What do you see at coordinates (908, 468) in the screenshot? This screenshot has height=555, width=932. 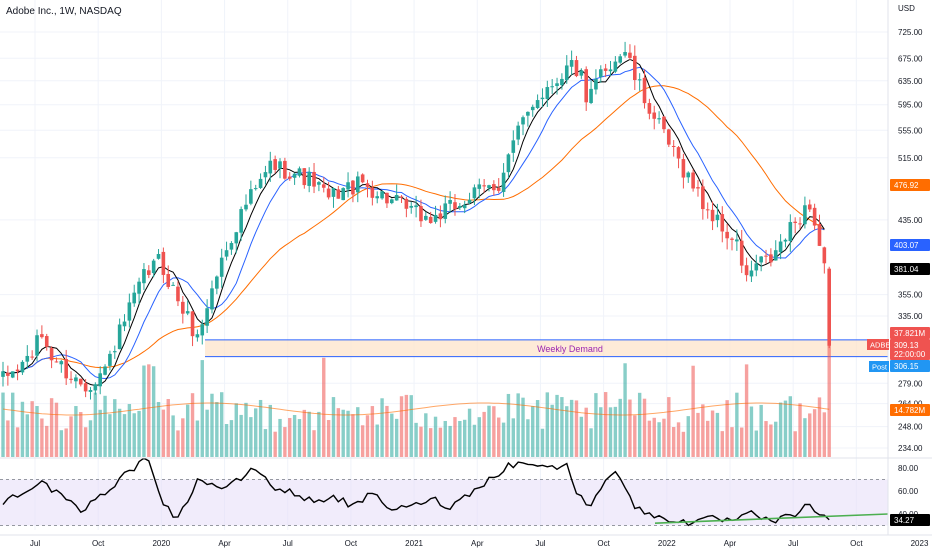 I see `rsi-tick-label: 80.00` at bounding box center [908, 468].